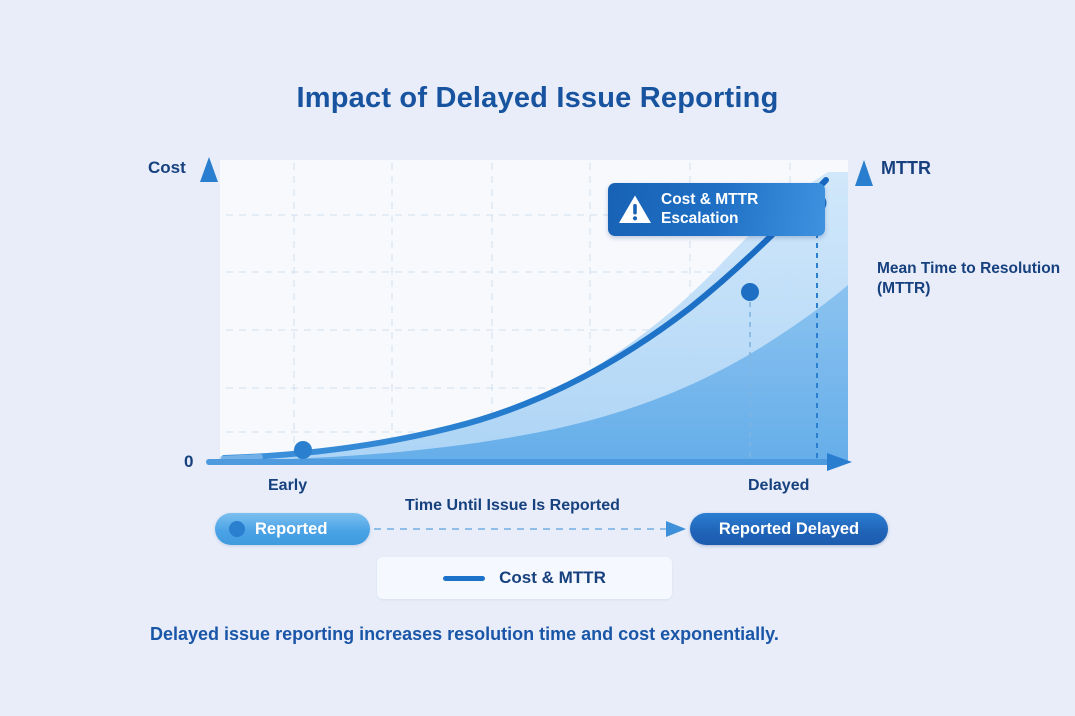 The image size is (1075, 716). What do you see at coordinates (906, 168) in the screenshot?
I see `y-axis-right-label: MTTR` at bounding box center [906, 168].